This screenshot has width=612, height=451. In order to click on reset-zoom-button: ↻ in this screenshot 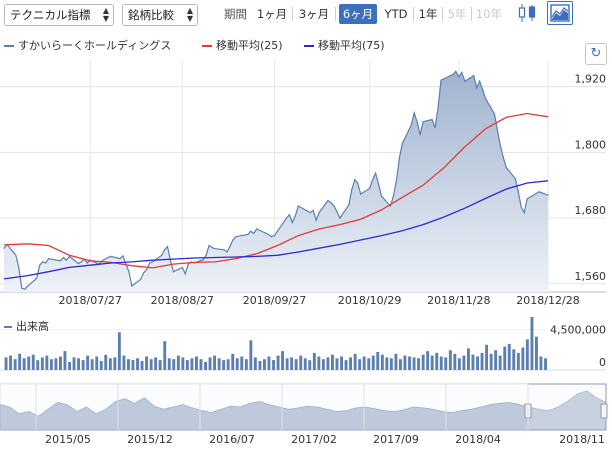, I will do `click(596, 54)`.